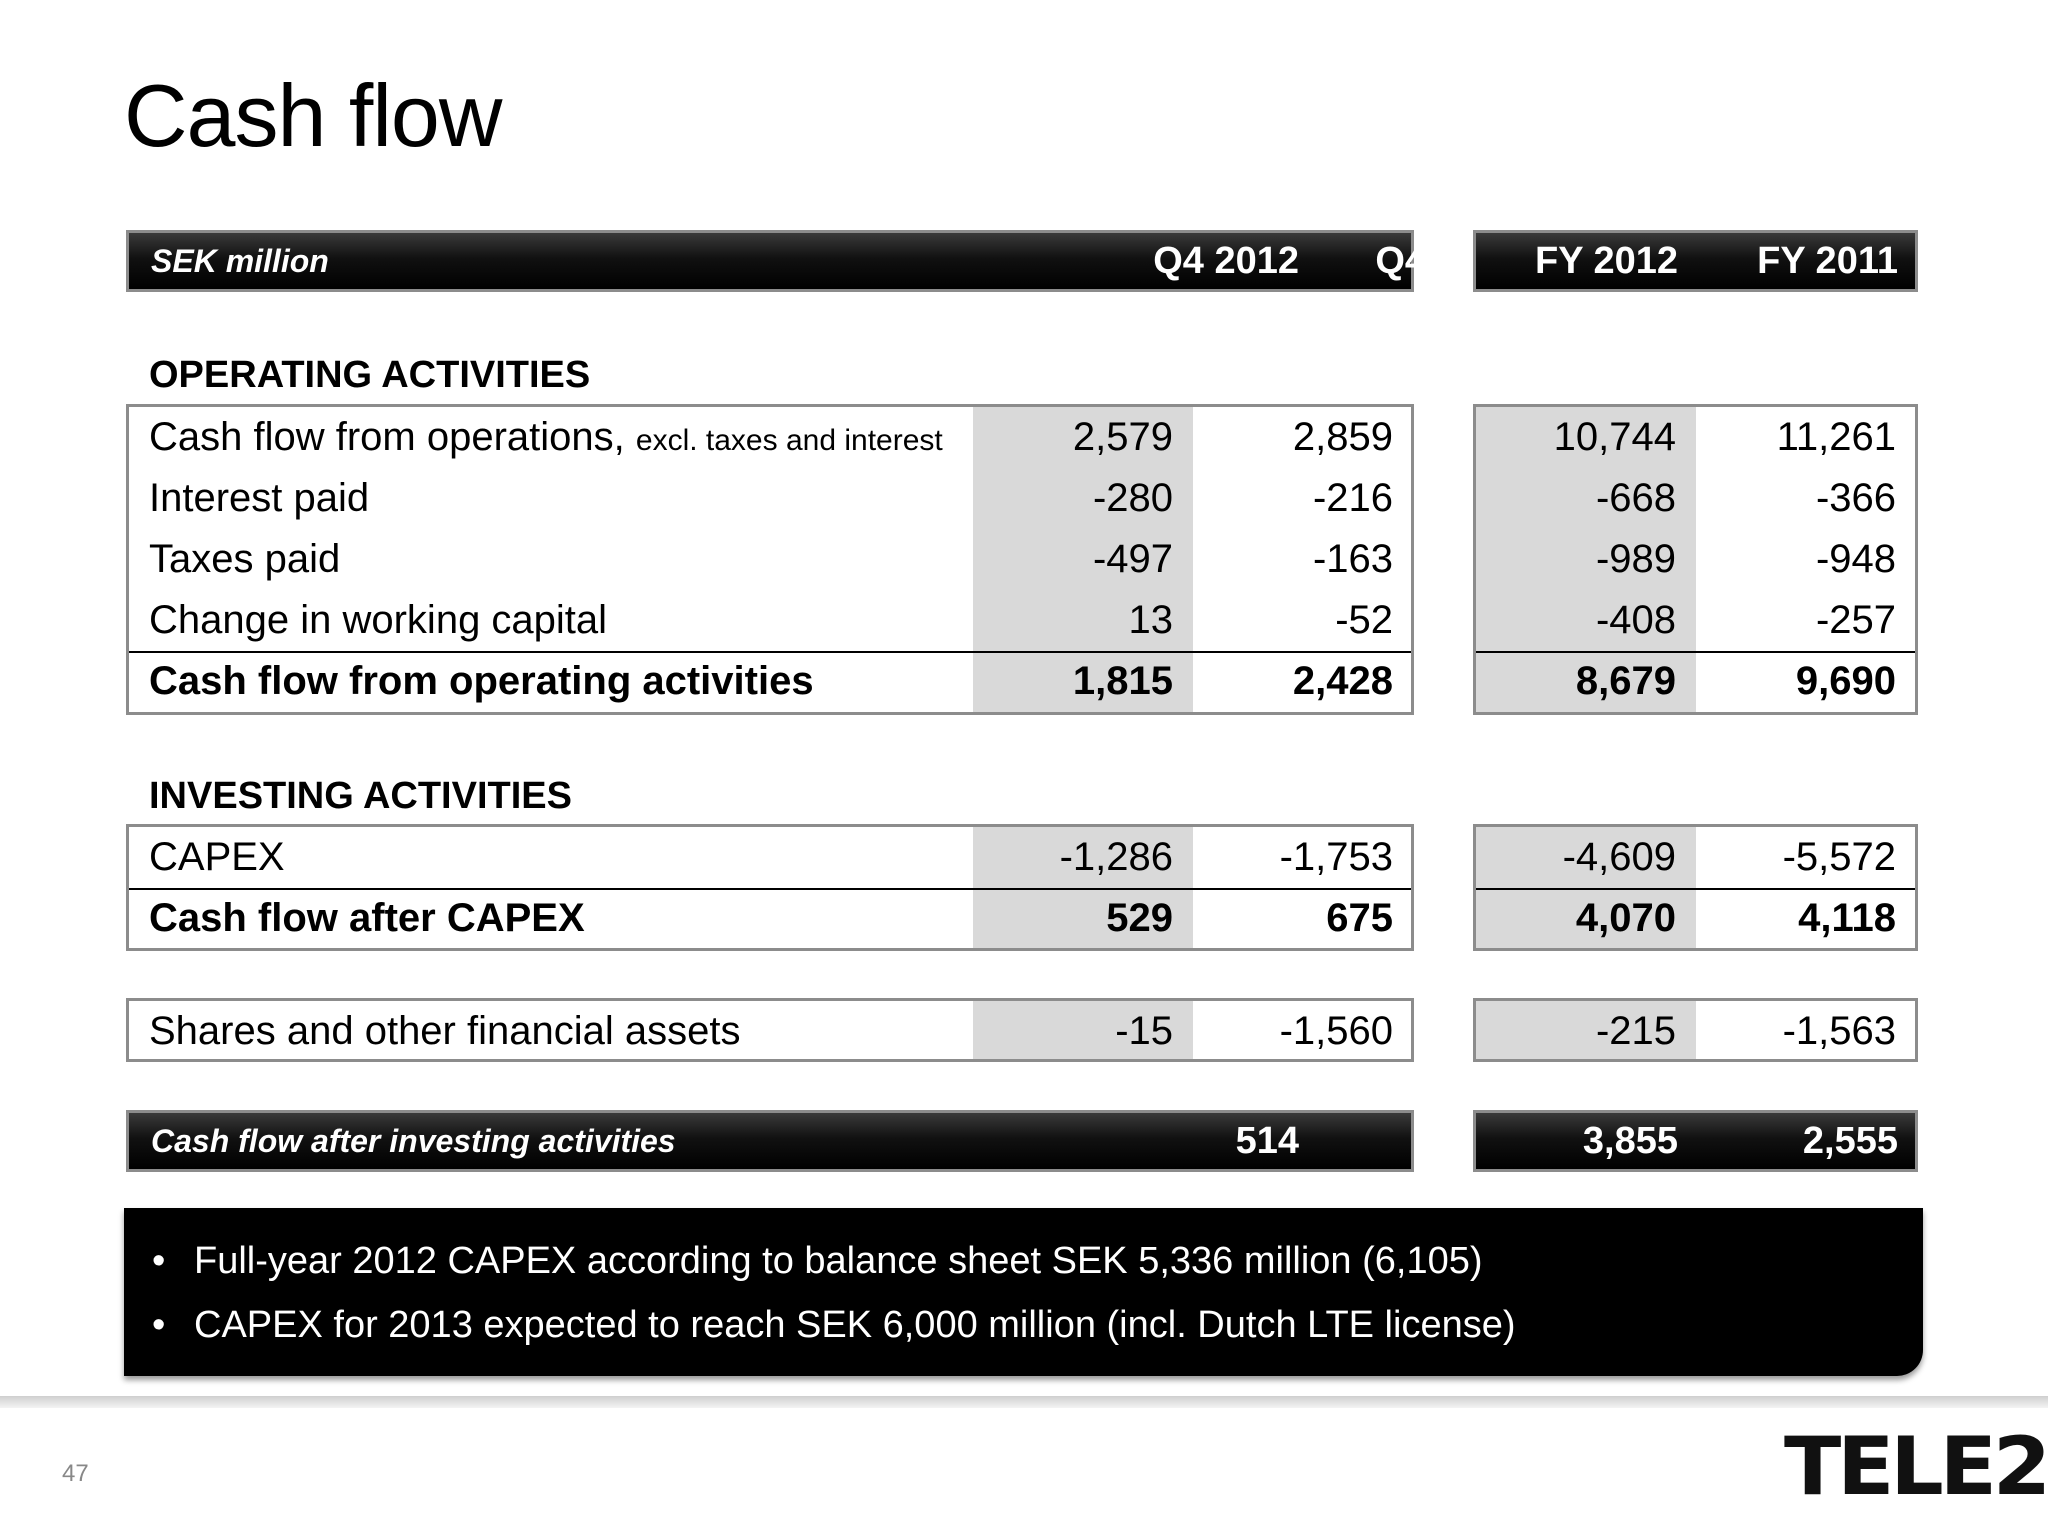  I want to click on cell-value: -163, so click(1352, 559).